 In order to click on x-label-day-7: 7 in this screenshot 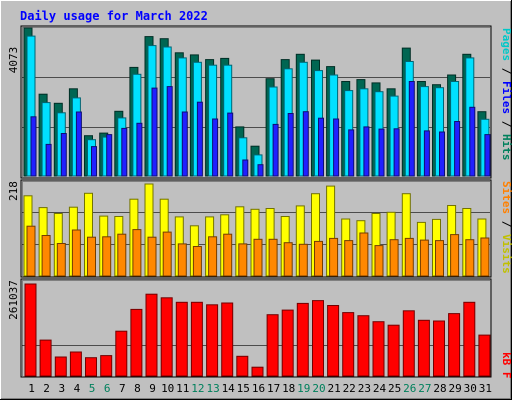, I will do `click(122, 388)`.